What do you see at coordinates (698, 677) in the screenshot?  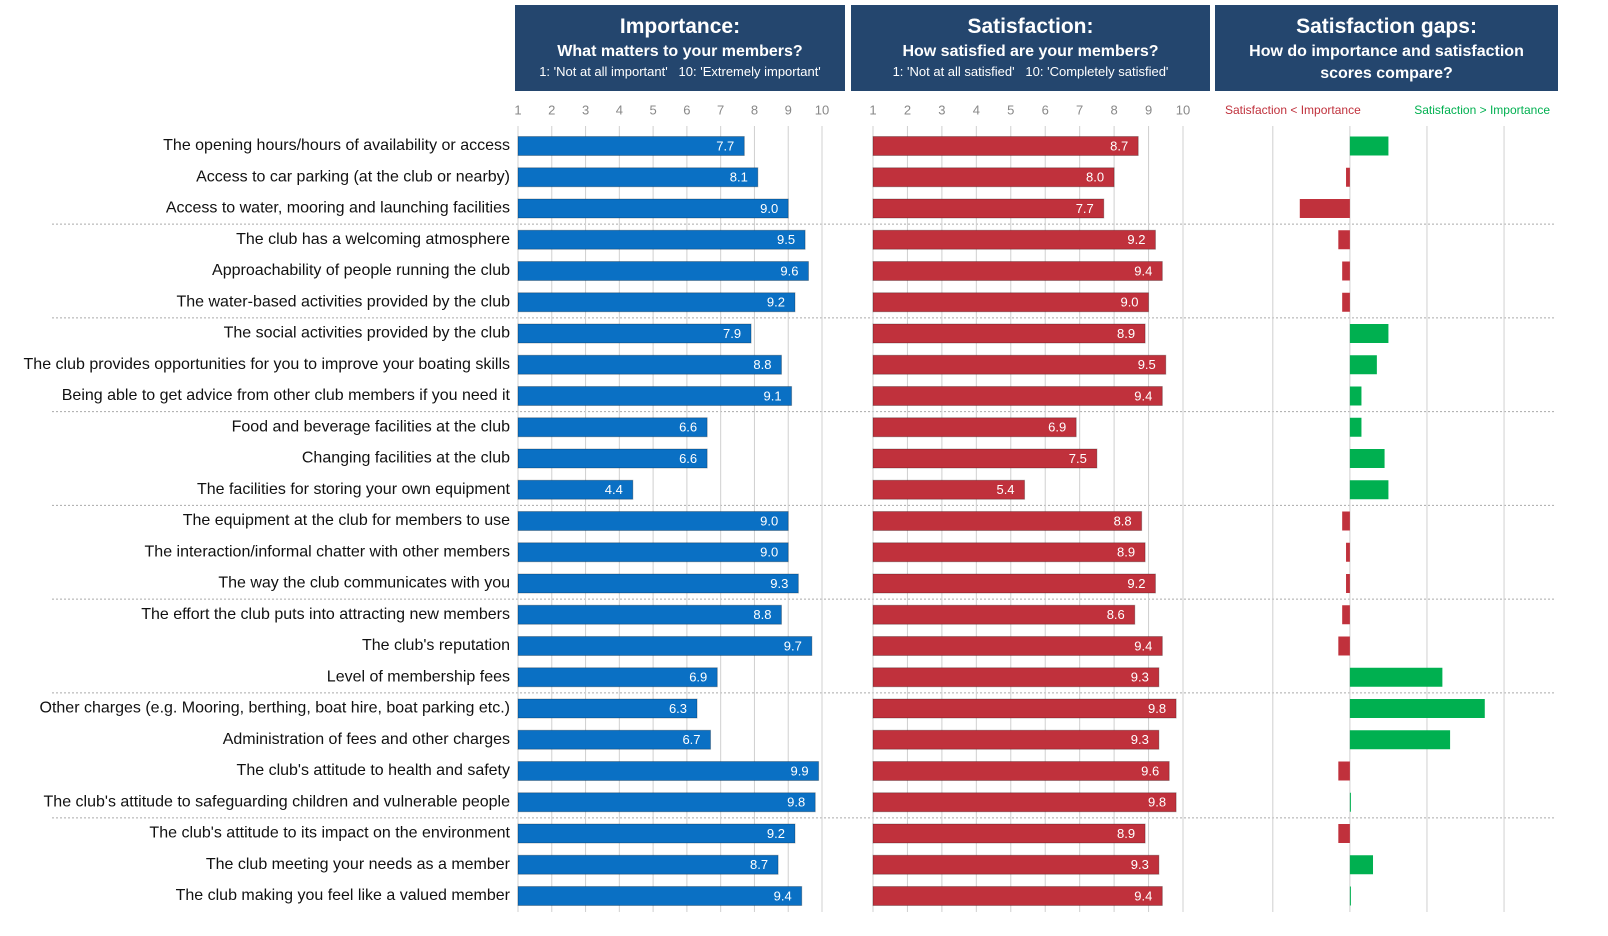 I see `value-label: 6.9` at bounding box center [698, 677].